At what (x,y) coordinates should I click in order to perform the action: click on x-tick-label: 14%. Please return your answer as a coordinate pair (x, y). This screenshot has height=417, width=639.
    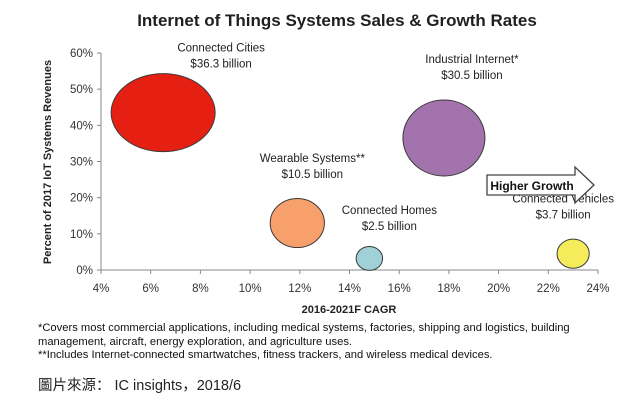
    Looking at the image, I should click on (349, 289).